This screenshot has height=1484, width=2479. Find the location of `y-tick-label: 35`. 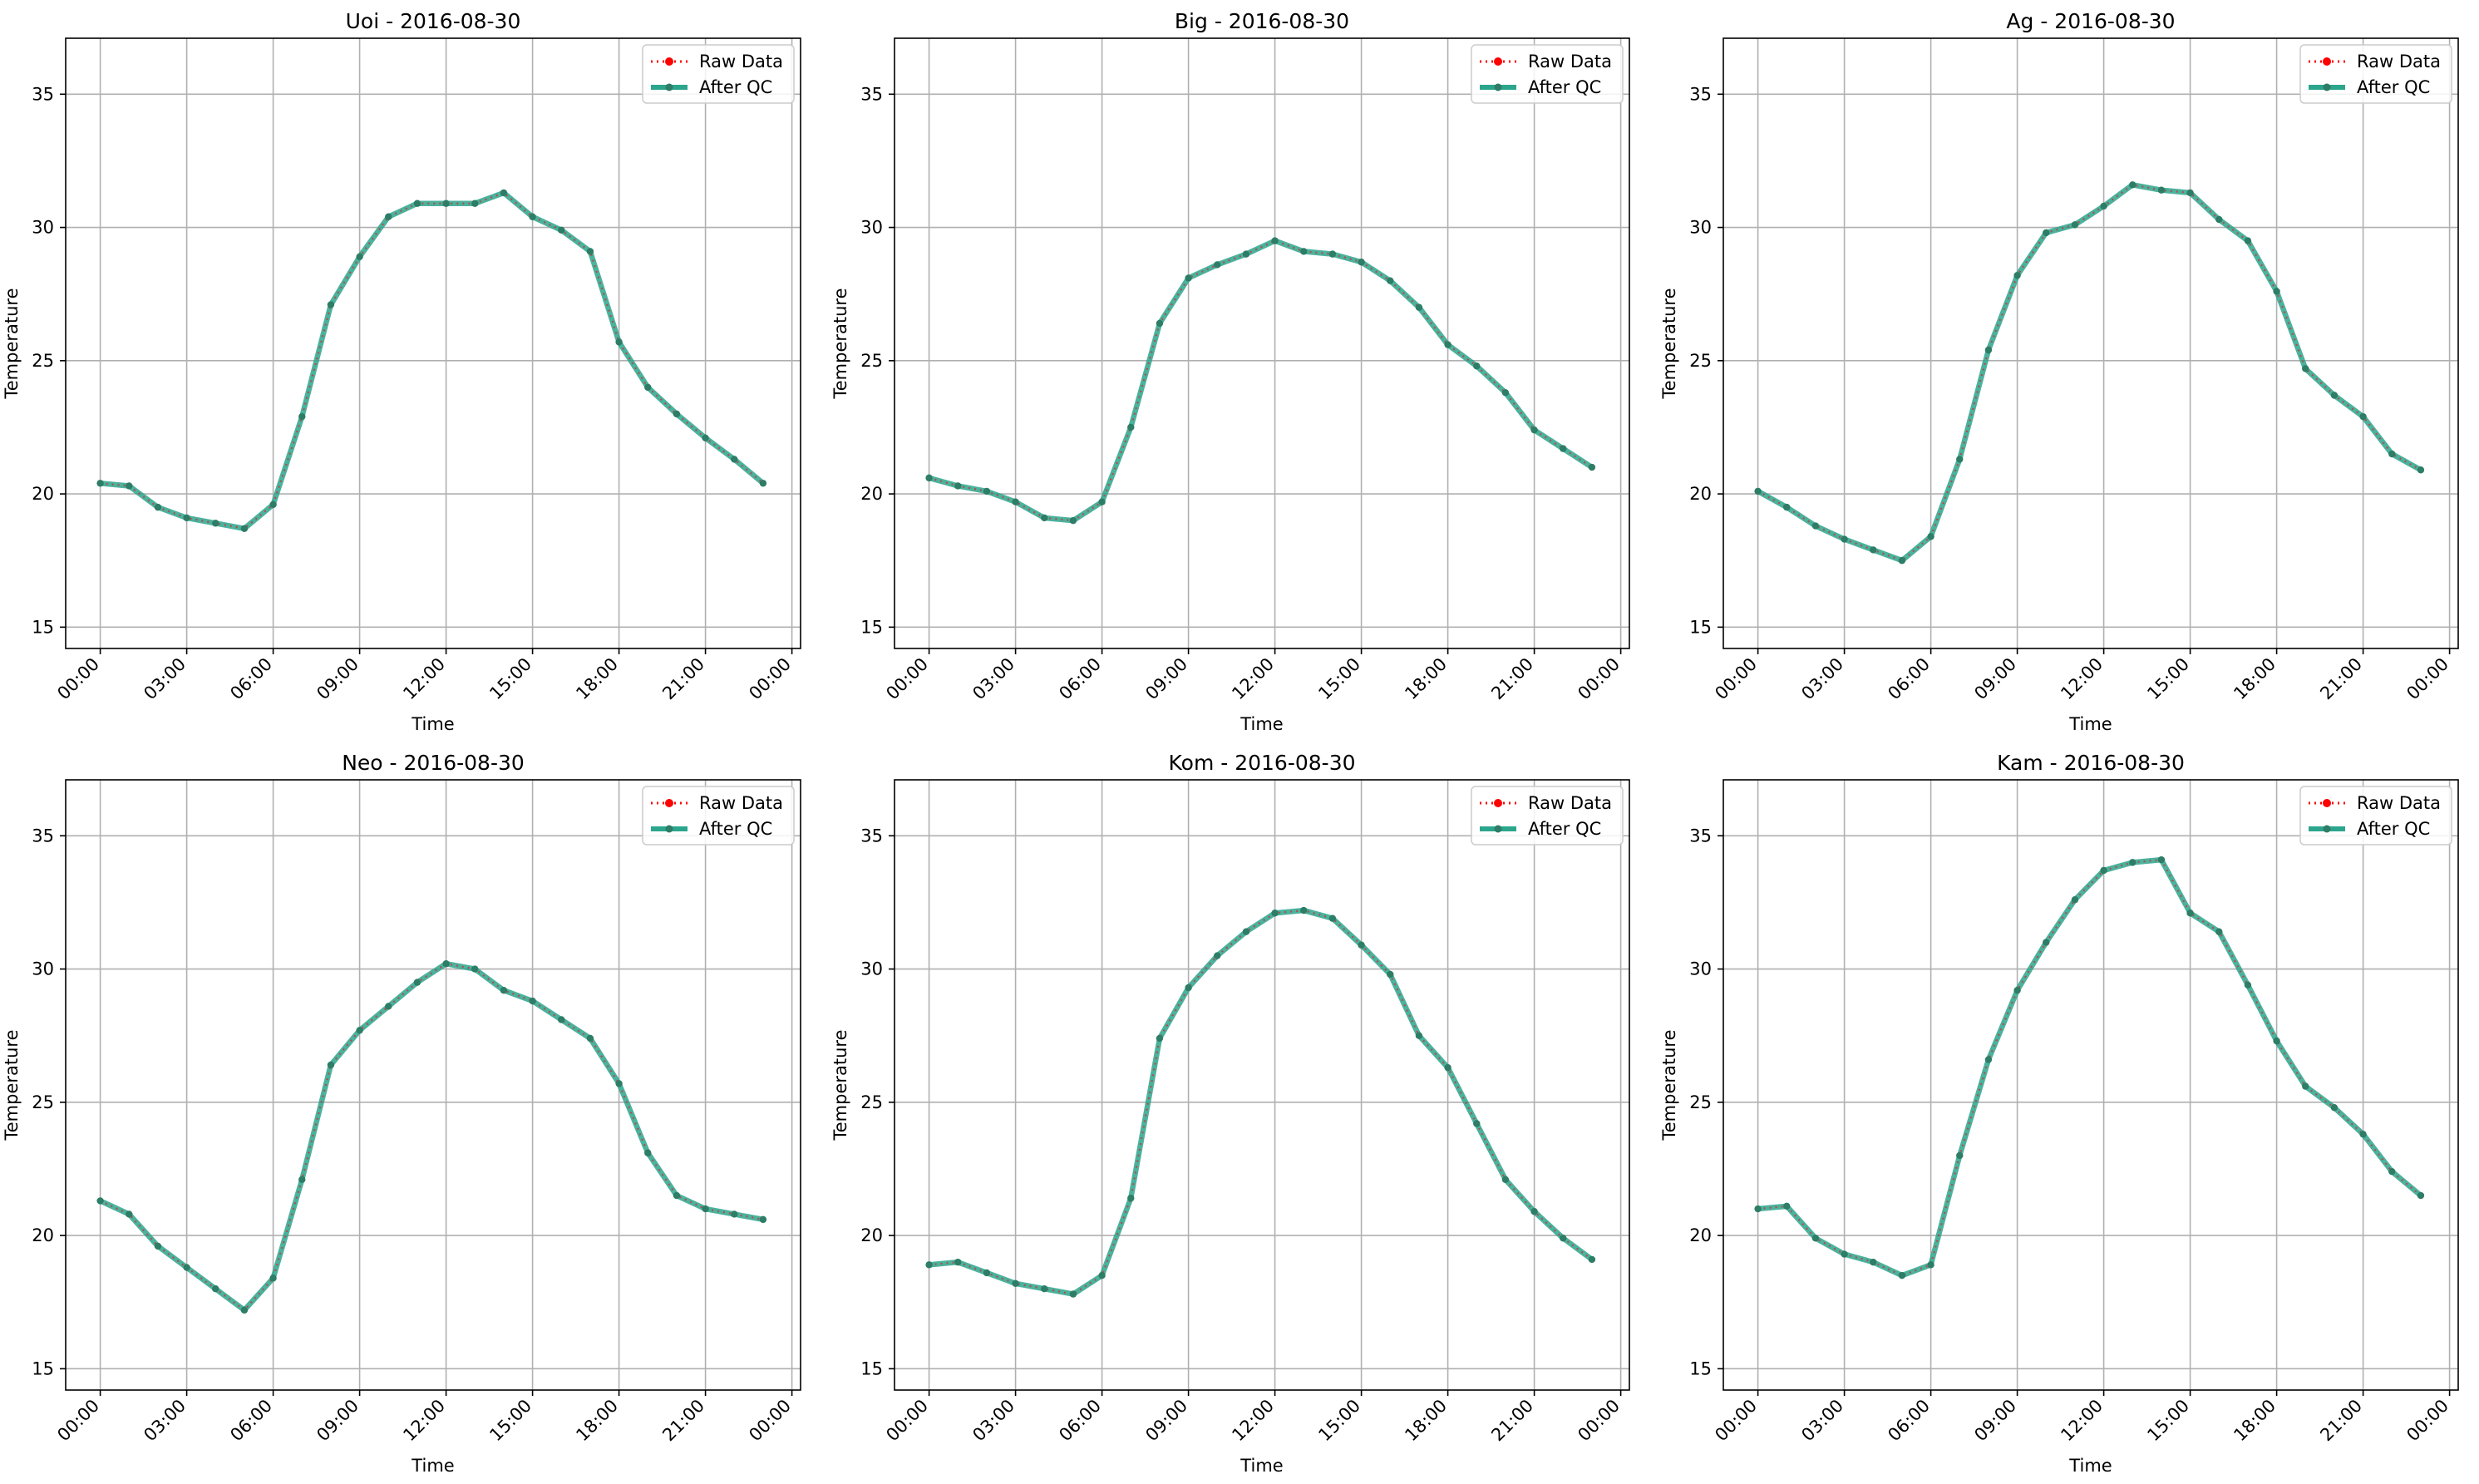

y-tick-label: 35 is located at coordinates (871, 94).